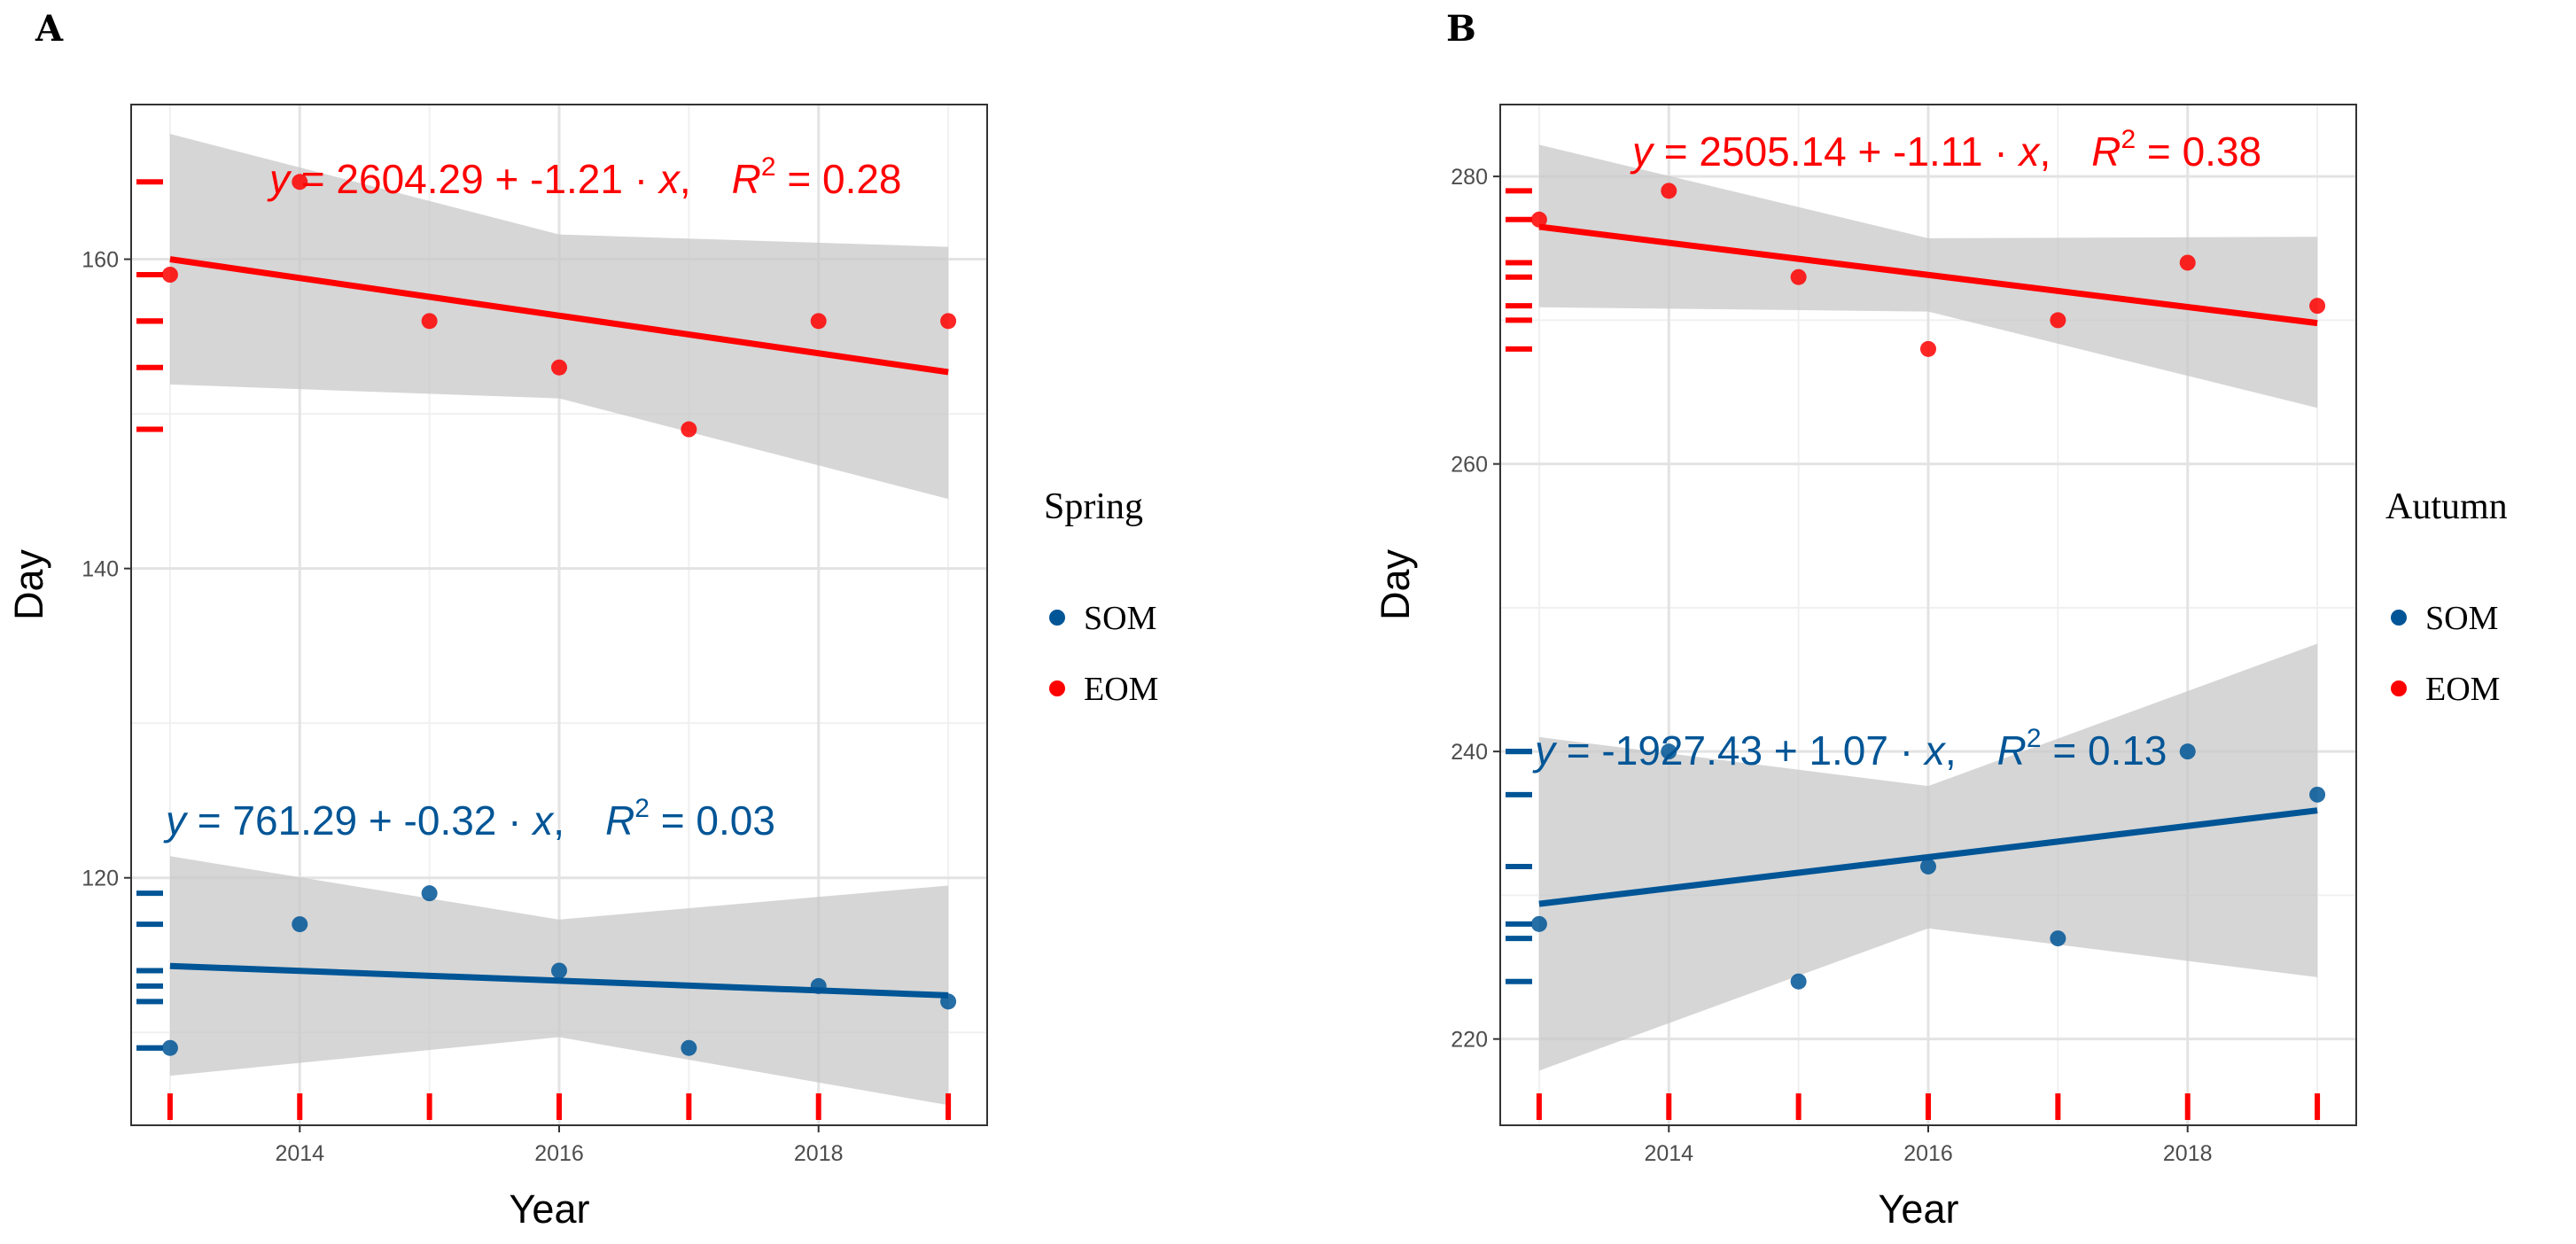 The height and width of the screenshot is (1244, 2576). I want to click on equation-som-a: y = 761.29 + -0.32 · x, R2 = 0.03, so click(469, 819).